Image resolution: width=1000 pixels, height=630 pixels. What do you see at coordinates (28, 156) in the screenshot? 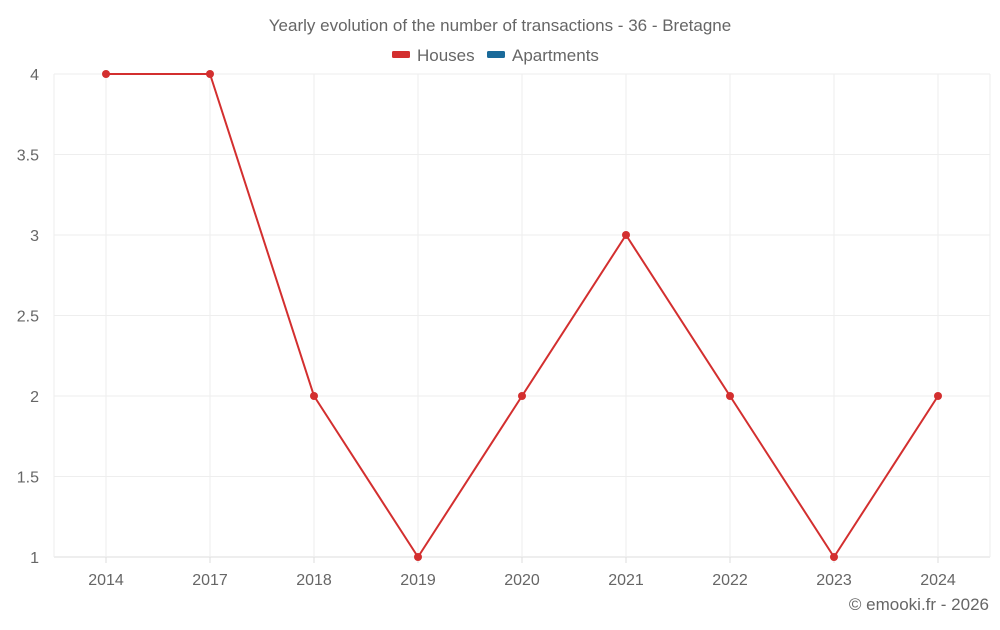
I see `y-tick-label: 3.5` at bounding box center [28, 156].